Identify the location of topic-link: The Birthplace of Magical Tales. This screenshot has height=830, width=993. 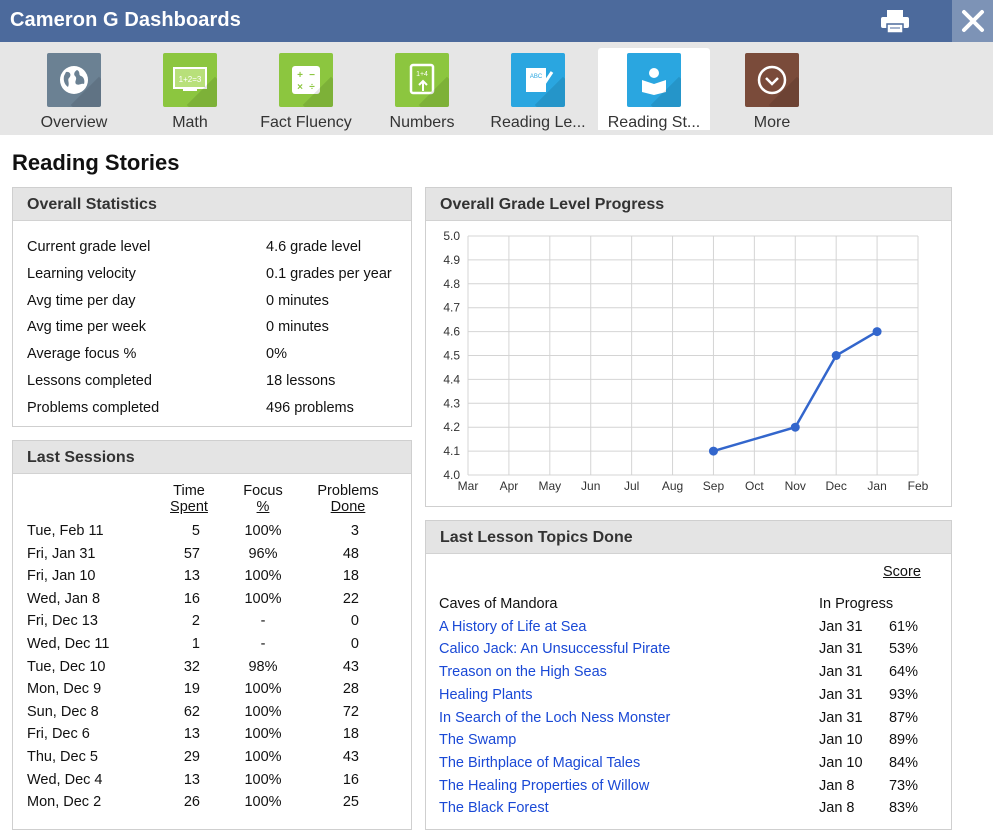
(540, 762).